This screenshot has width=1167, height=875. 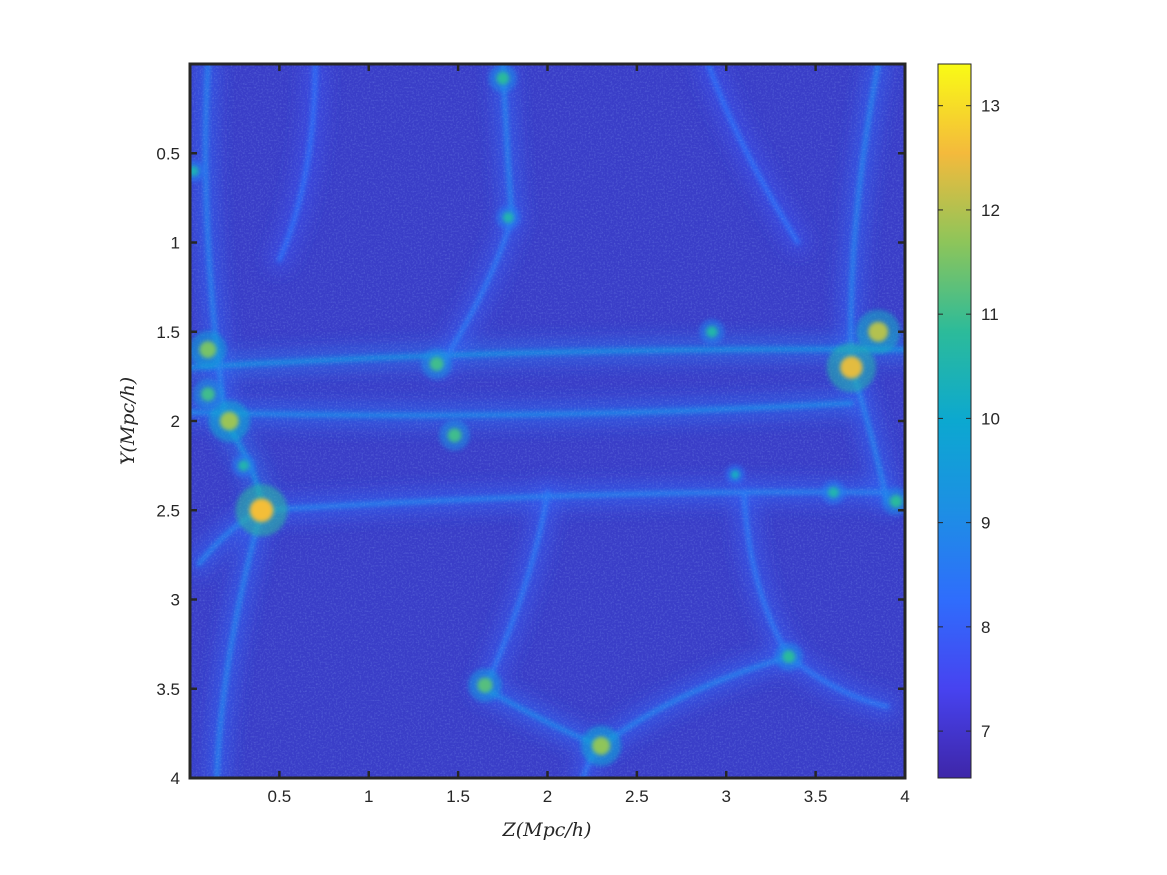 I want to click on colorbar-tick-label: 8, so click(x=985, y=627).